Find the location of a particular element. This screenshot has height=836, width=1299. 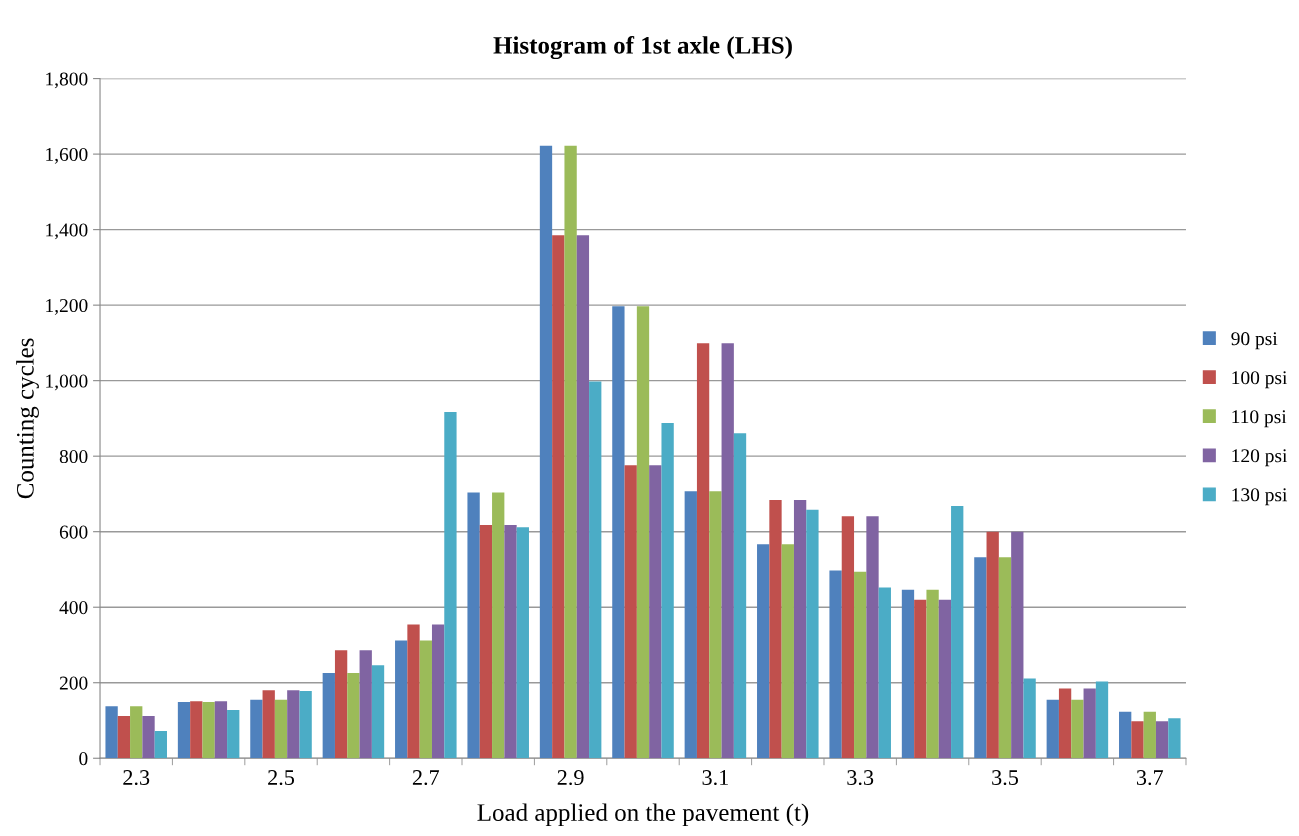

y-axis-title: Counting cycles is located at coordinates (27, 418).